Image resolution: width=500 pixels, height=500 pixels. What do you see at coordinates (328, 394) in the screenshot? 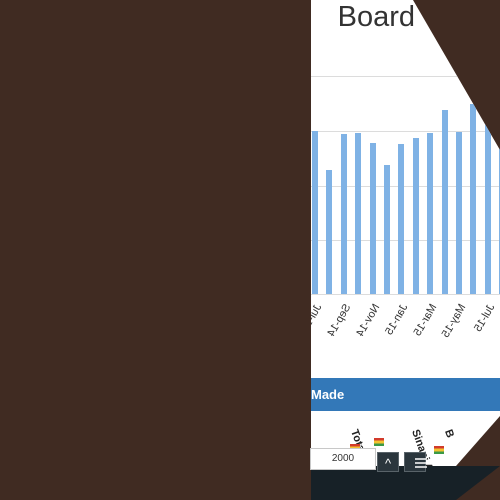
I see `section-header-title: Made` at bounding box center [328, 394].